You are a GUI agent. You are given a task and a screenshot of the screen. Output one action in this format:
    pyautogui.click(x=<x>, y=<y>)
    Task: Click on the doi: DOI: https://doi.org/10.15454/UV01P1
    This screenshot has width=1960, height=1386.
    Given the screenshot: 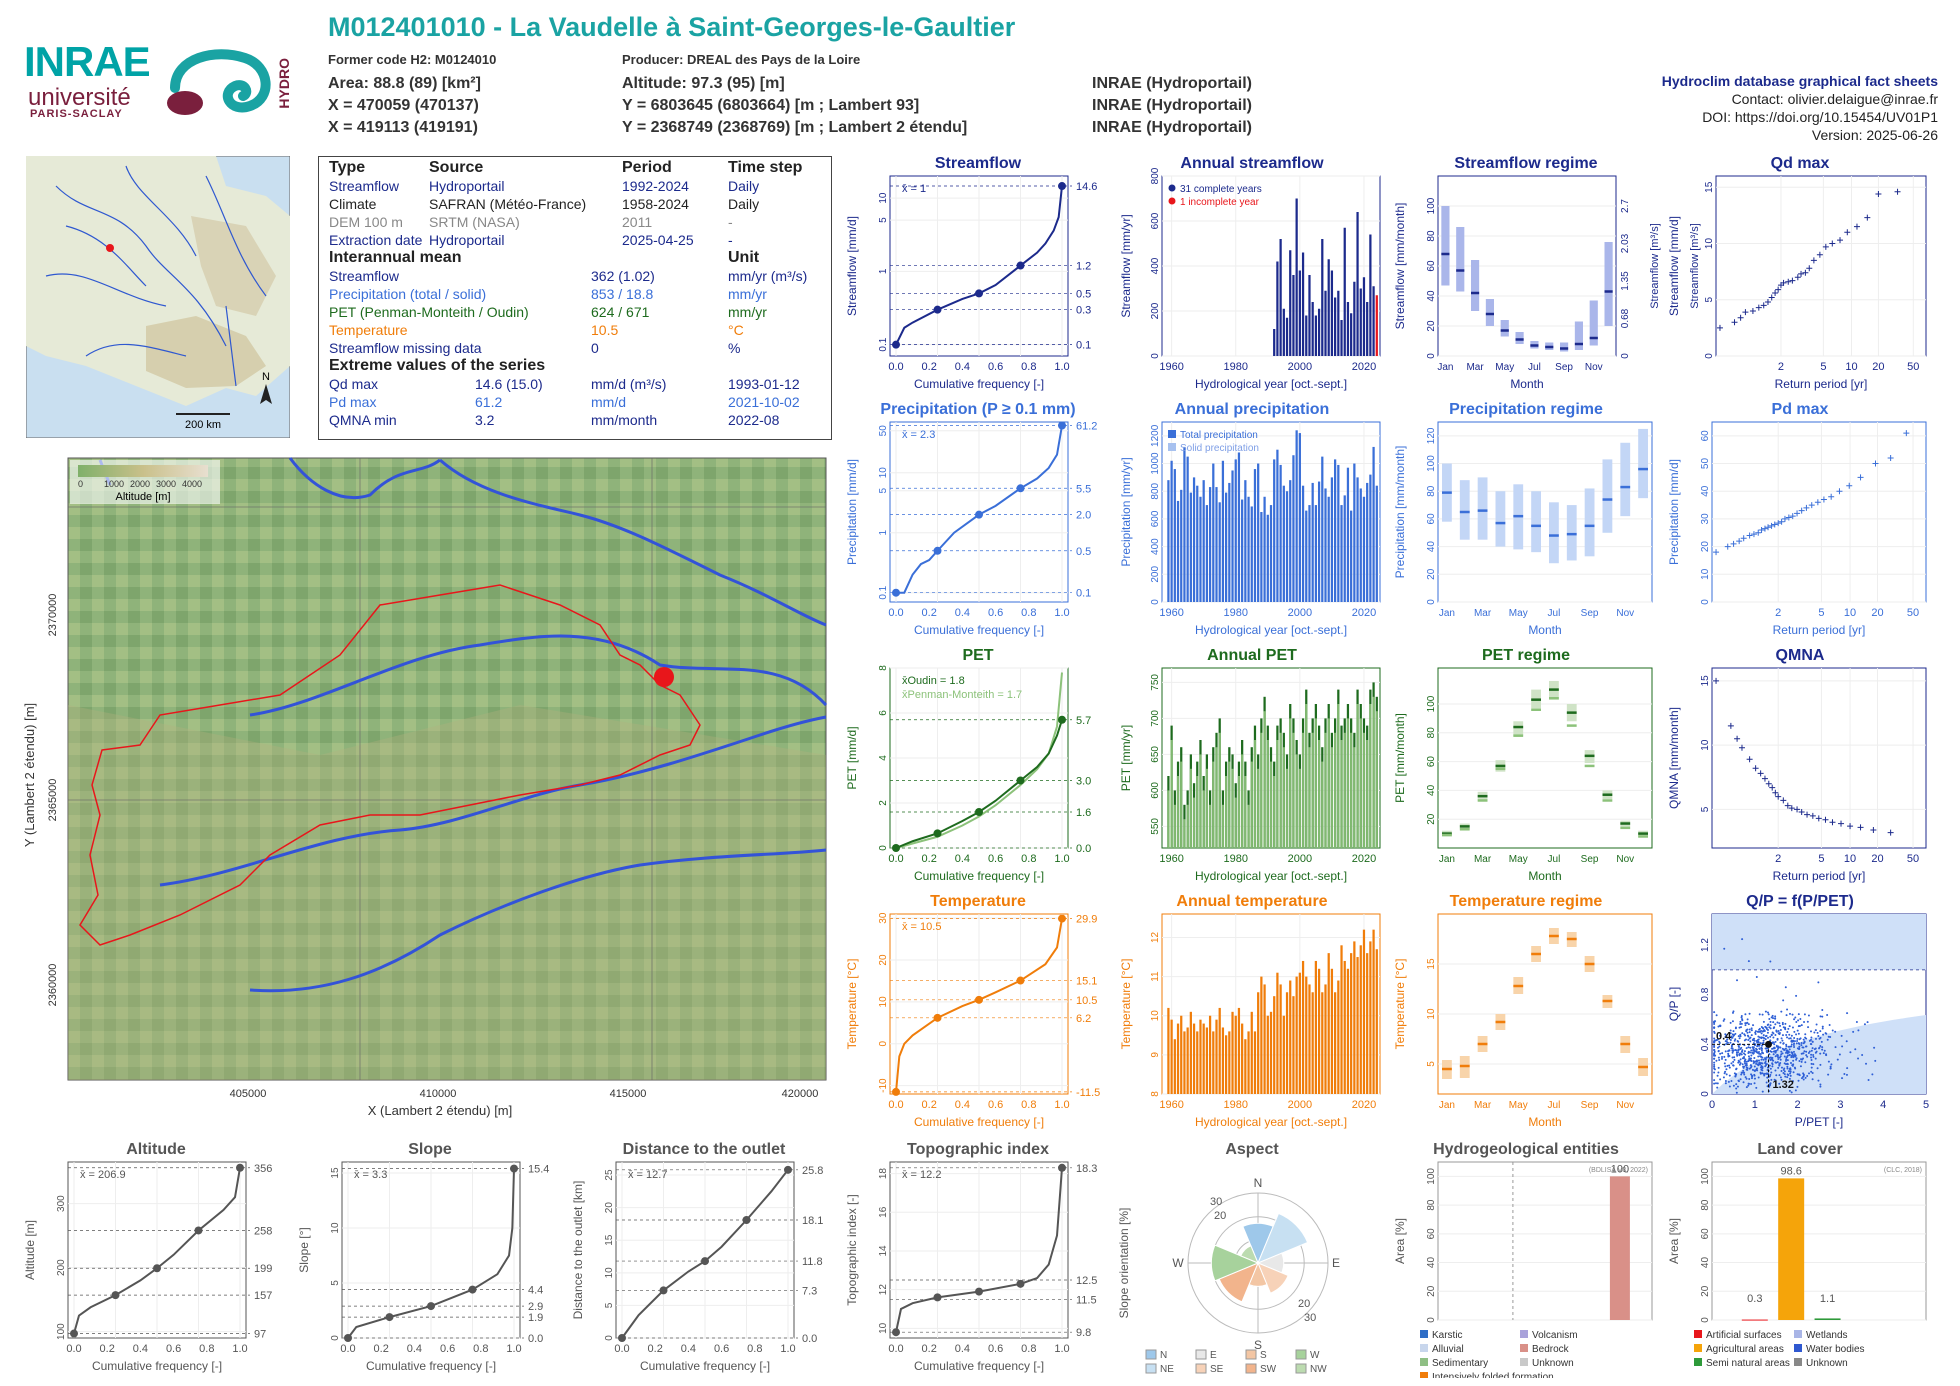 What is the action you would take?
    pyautogui.click(x=1820, y=117)
    